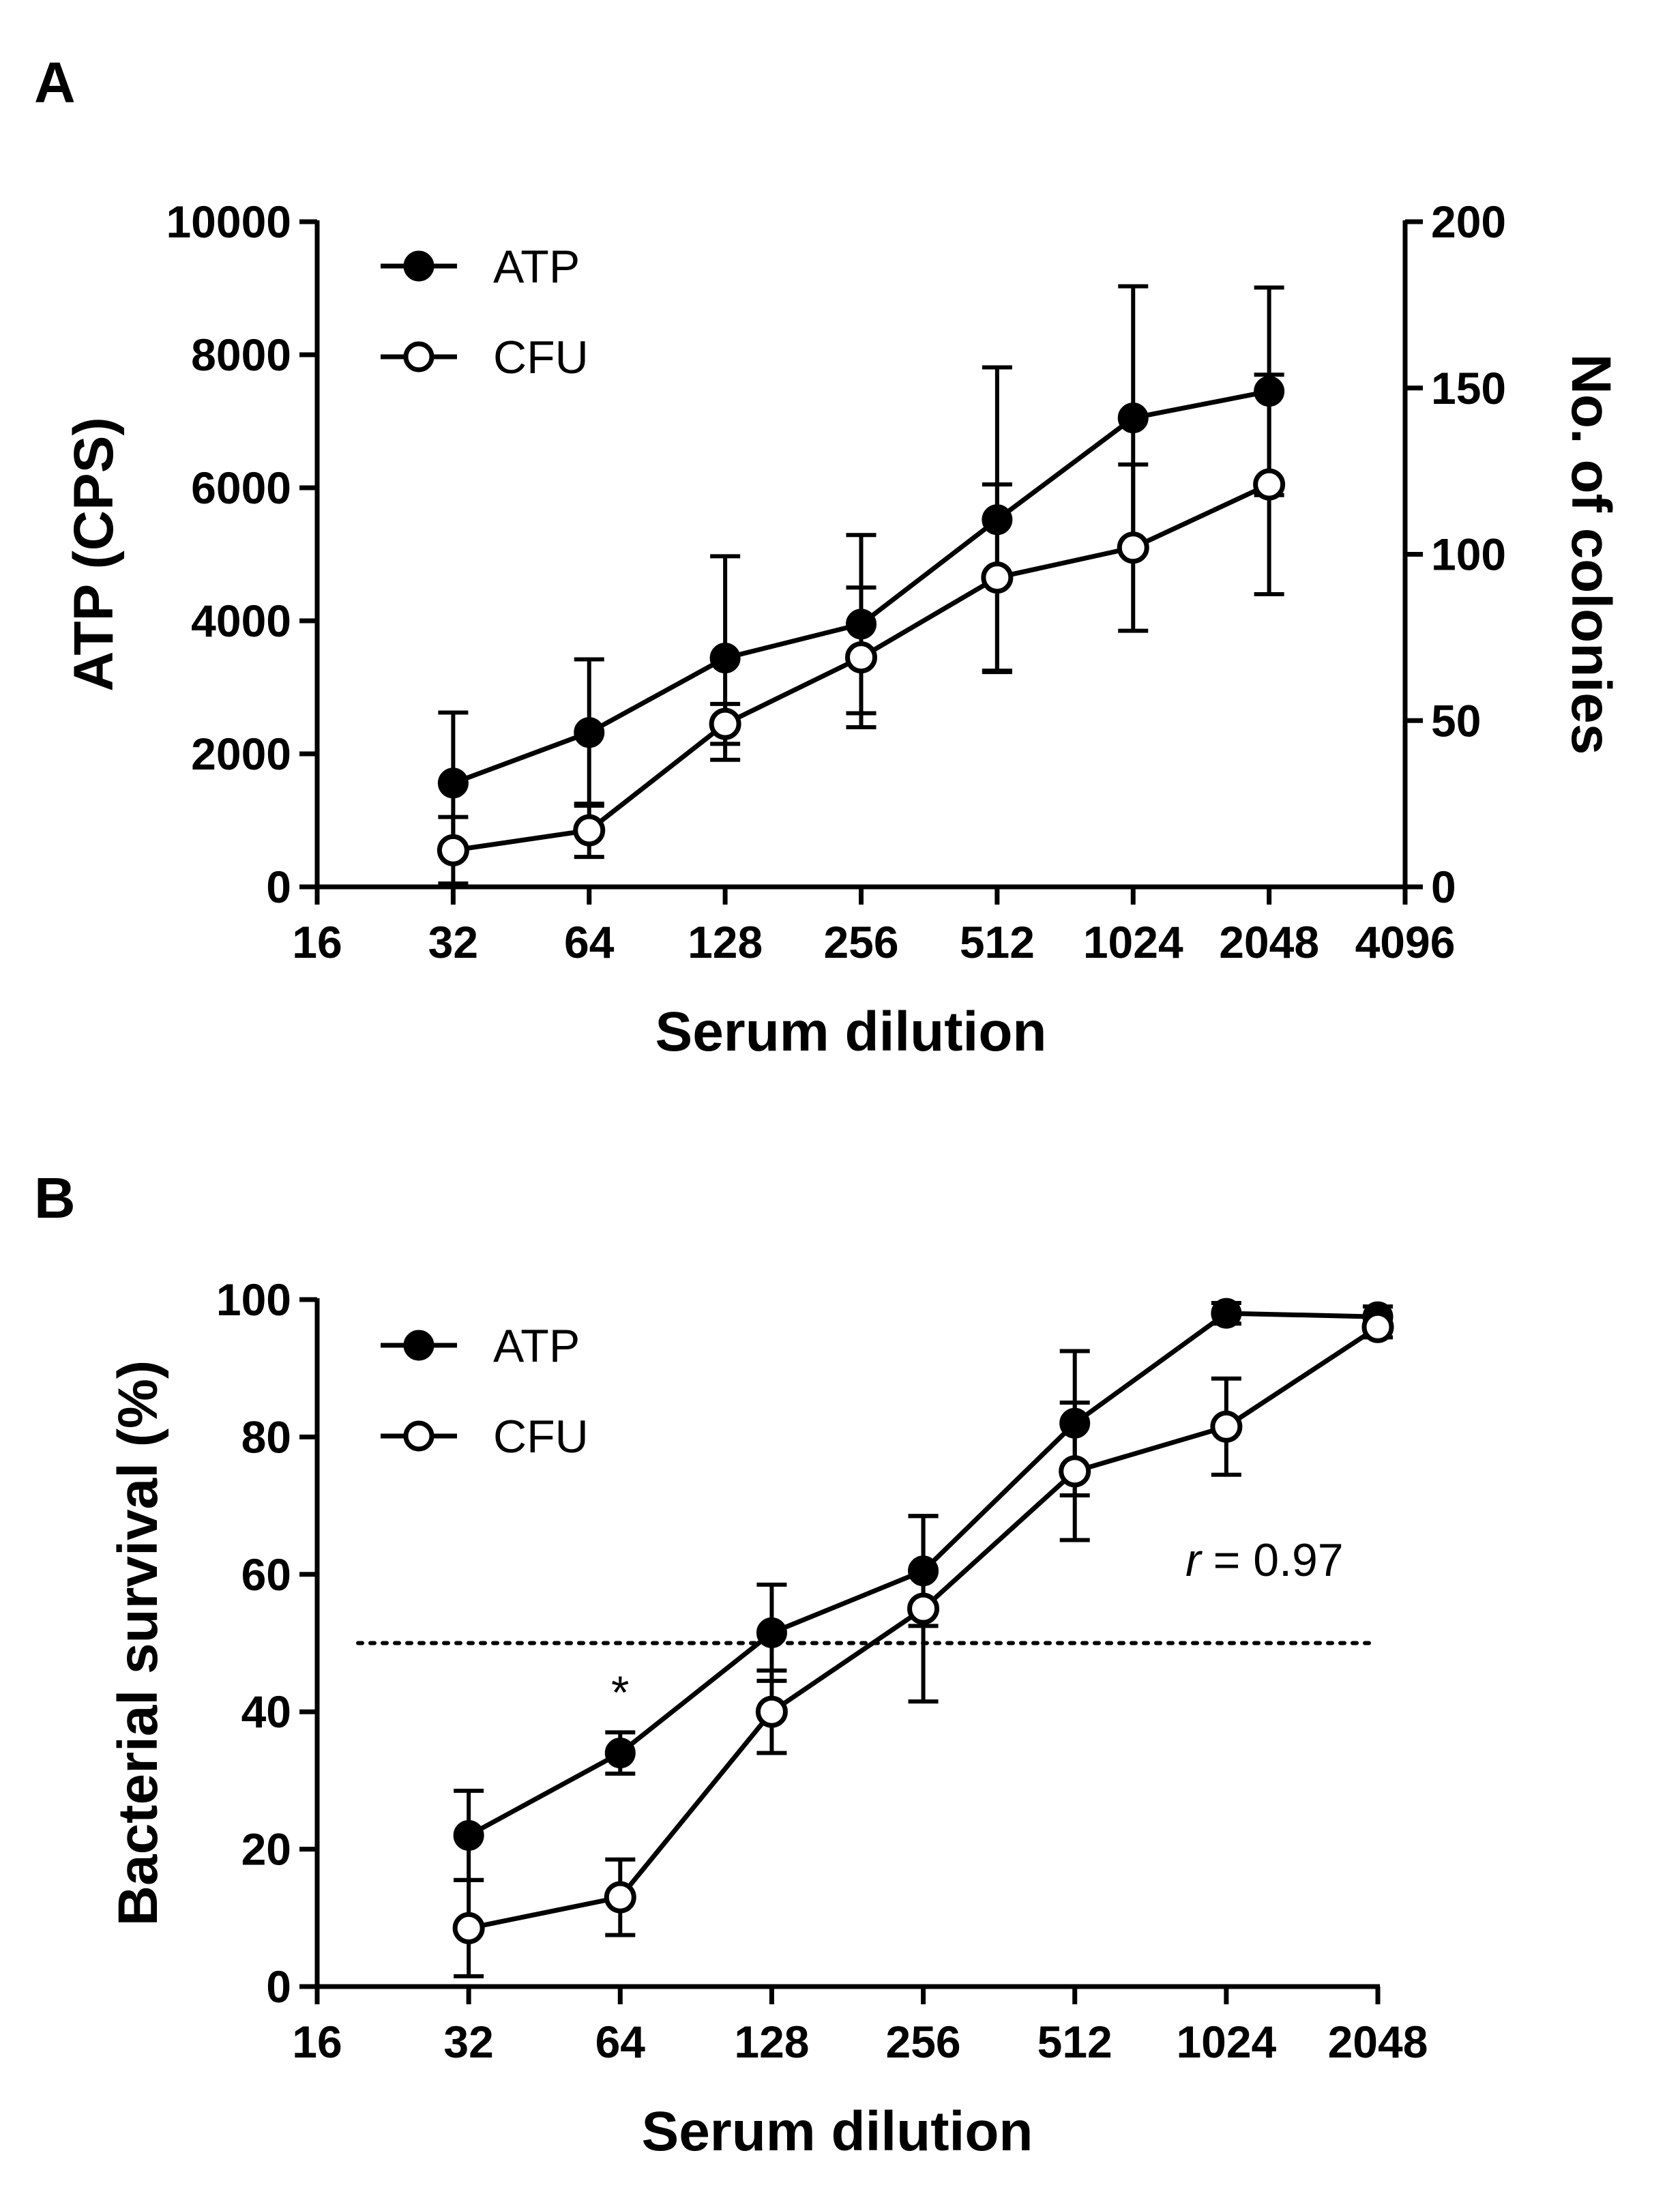  Describe the element at coordinates (228, 221) in the screenshot. I see `y-tick-label: 10000` at that location.